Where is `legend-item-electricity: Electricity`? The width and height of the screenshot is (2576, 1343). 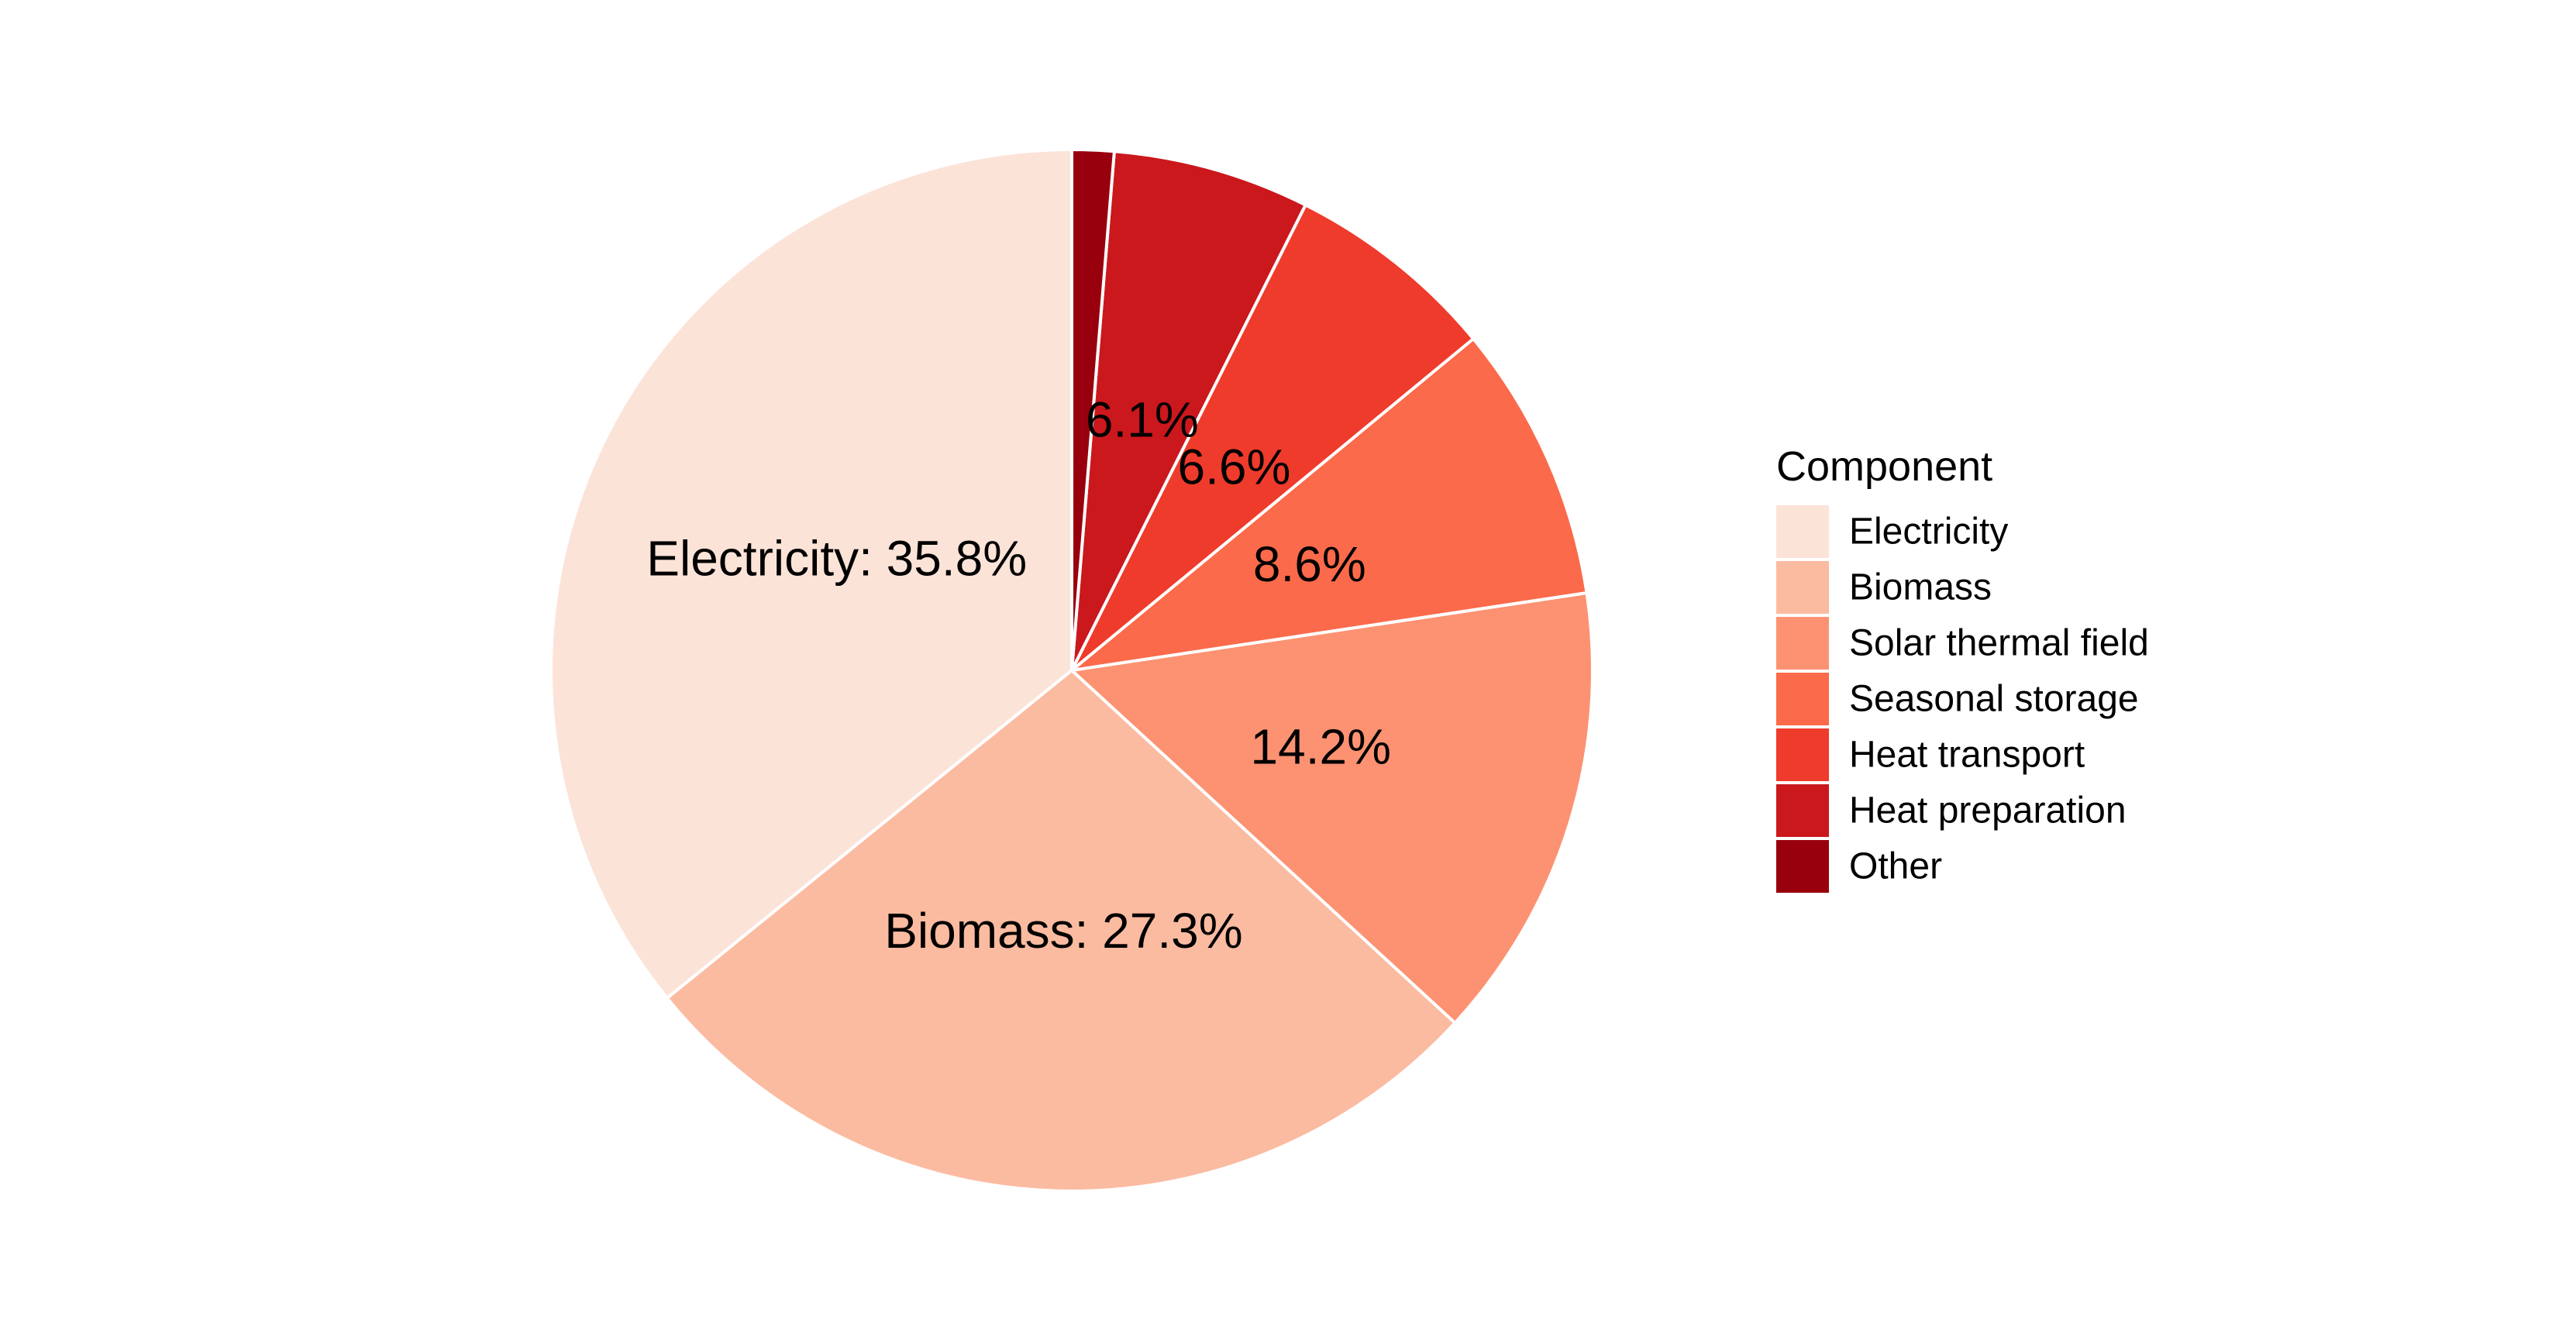 legend-item-electricity: Electricity is located at coordinates (1892, 531).